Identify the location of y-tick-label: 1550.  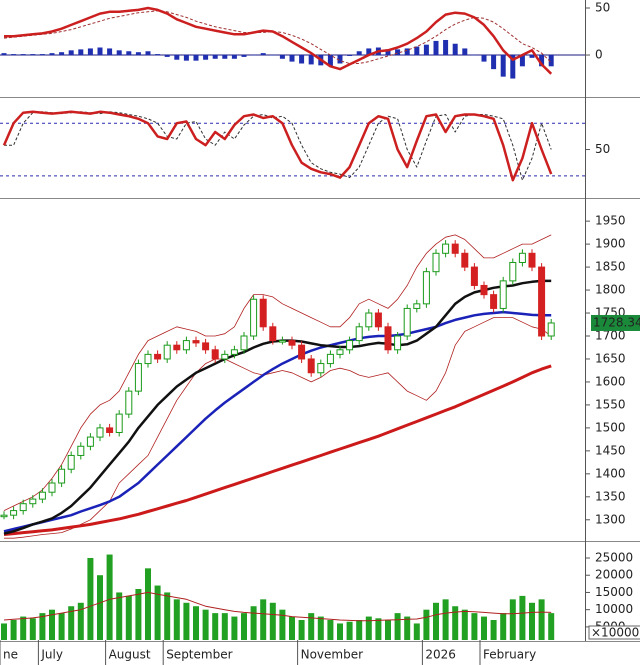
(610, 404).